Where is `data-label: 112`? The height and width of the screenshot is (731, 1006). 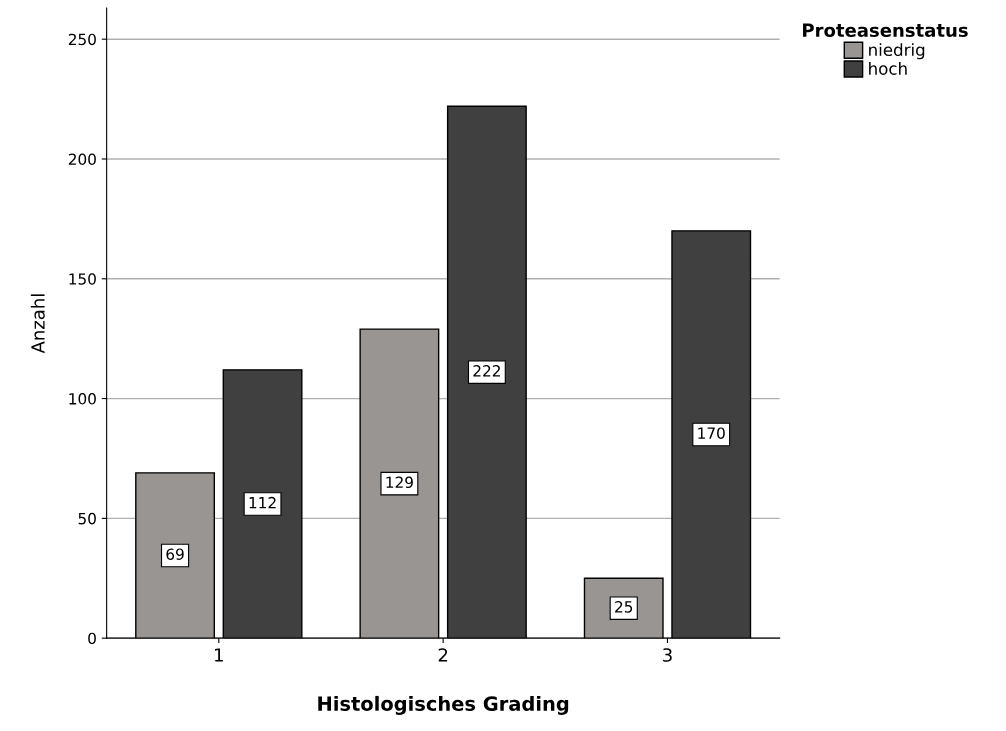 data-label: 112 is located at coordinates (262, 502).